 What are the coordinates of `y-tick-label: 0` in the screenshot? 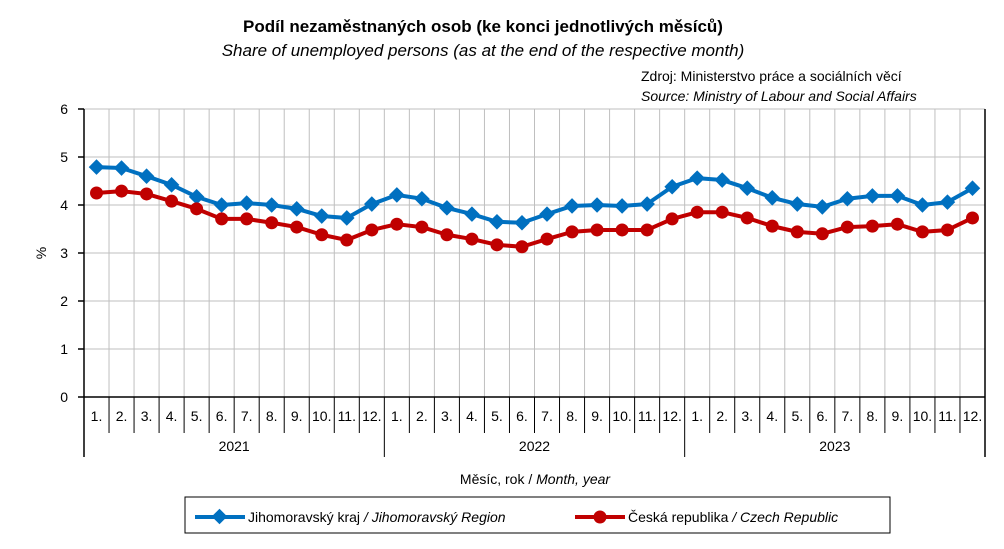 It's located at (64, 397).